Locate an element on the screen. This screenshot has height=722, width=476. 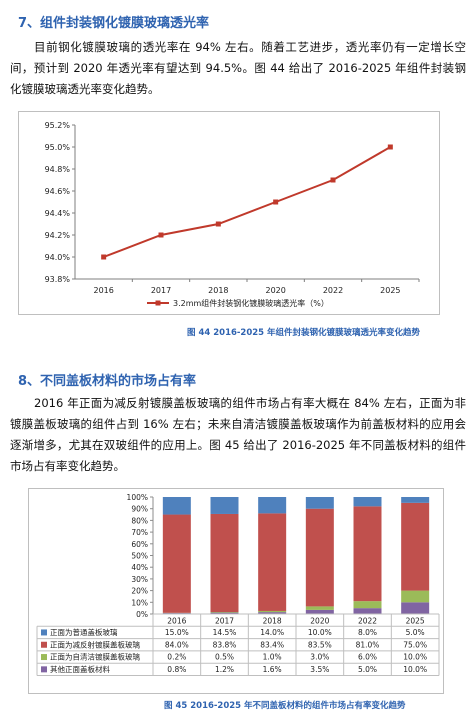
table-value: 14.0% is located at coordinates (272, 632).